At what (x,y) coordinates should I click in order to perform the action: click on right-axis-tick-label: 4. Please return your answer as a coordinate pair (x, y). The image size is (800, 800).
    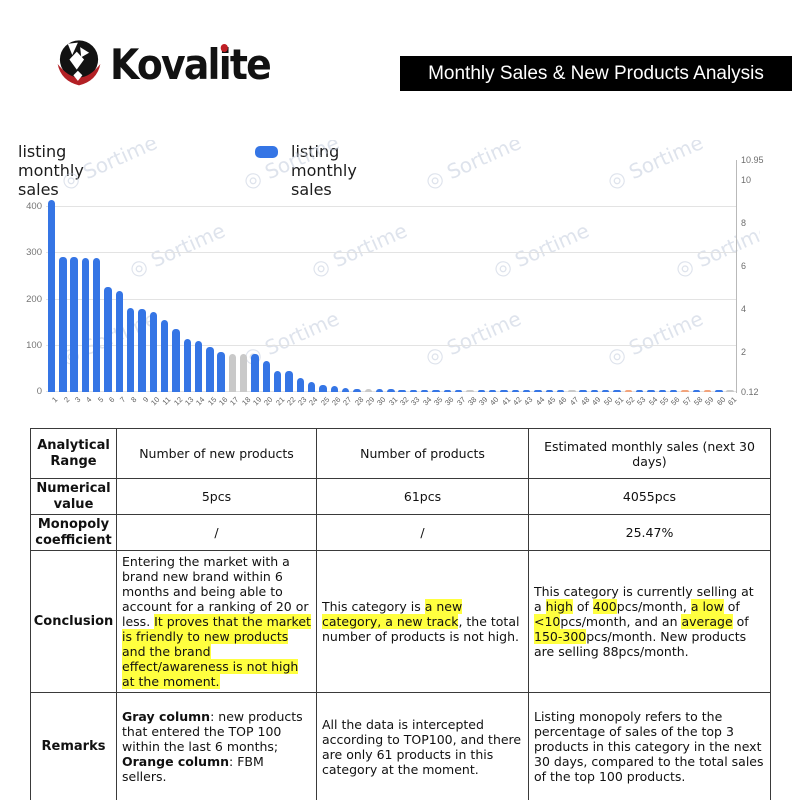
    Looking at the image, I should click on (744, 308).